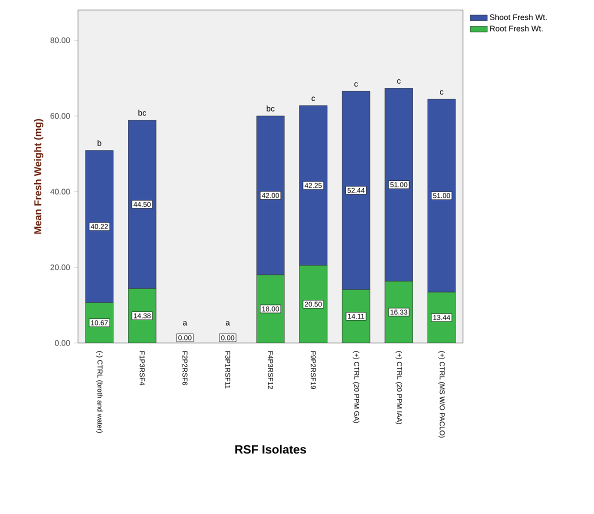  Describe the element at coordinates (100, 143) in the screenshot. I see `annotation: b` at that location.